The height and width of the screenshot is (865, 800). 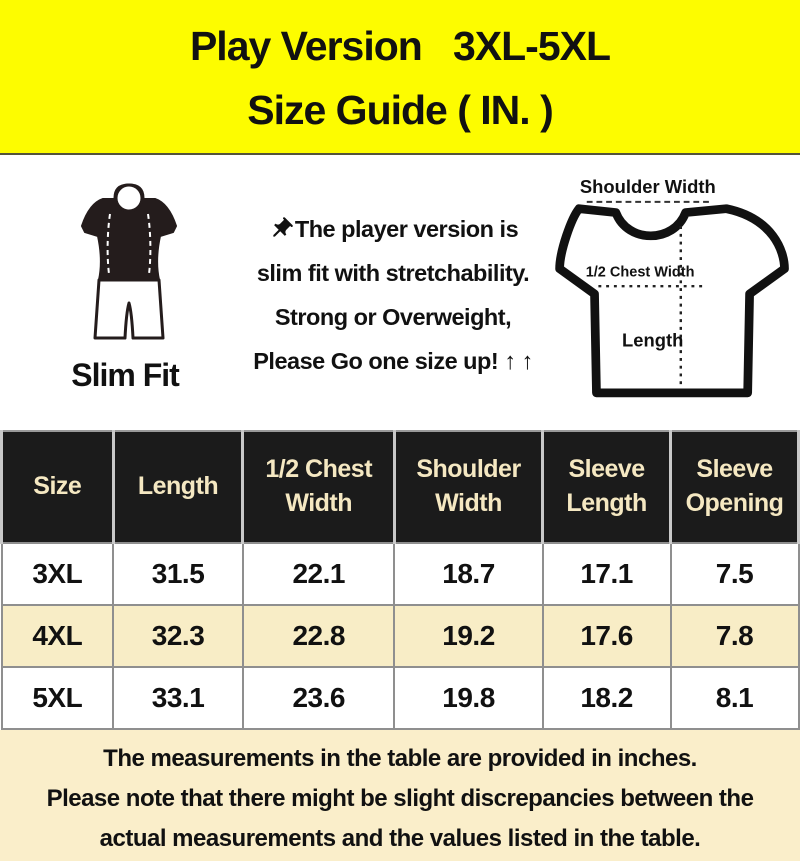 What do you see at coordinates (178, 574) in the screenshot?
I see `value-cell: 31.5` at bounding box center [178, 574].